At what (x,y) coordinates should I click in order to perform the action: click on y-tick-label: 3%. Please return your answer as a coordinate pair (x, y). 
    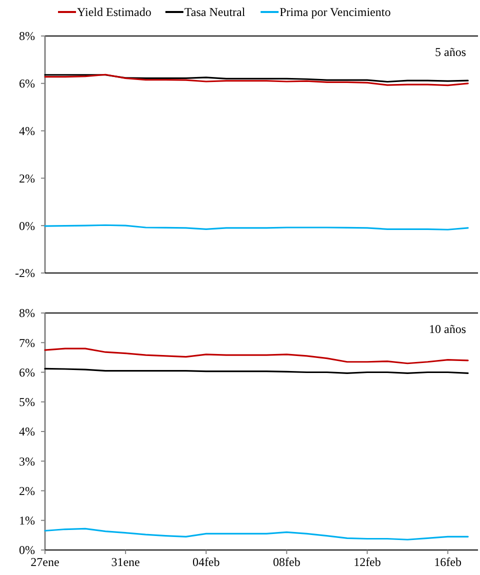
    Looking at the image, I should click on (27, 461).